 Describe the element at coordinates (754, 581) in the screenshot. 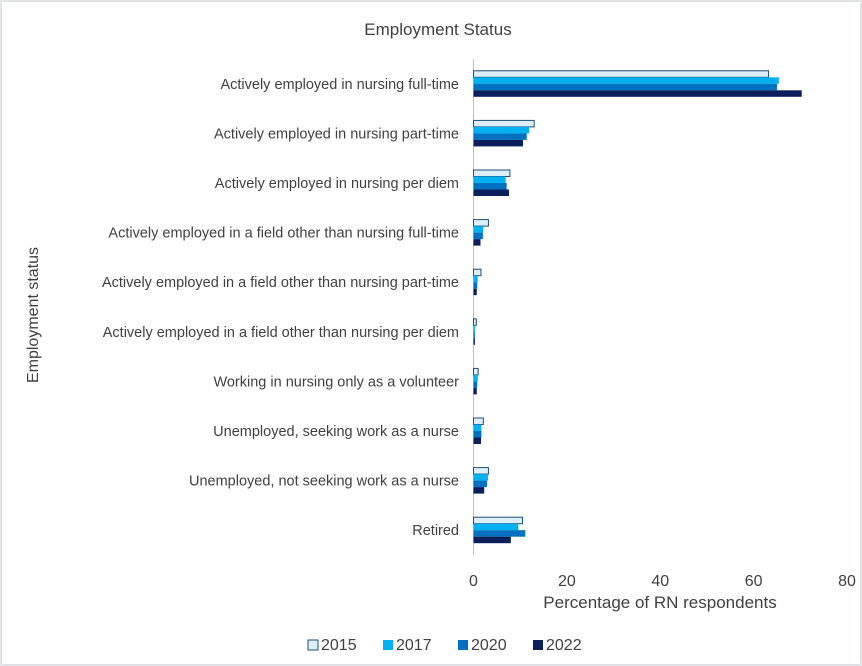

I see `x-tick-label: 60` at that location.